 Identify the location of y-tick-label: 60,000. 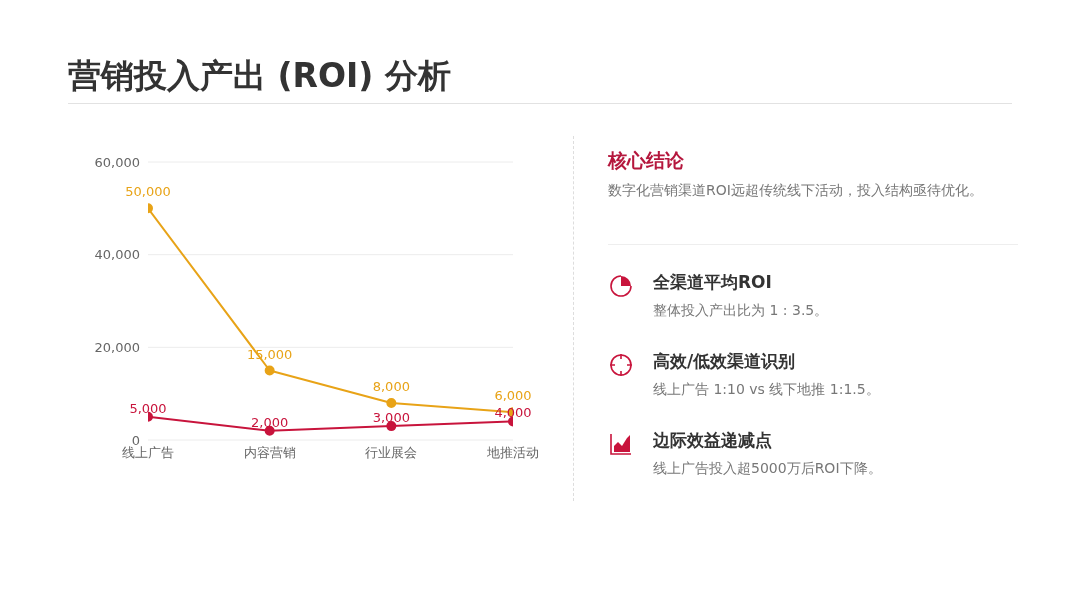
(117, 162).